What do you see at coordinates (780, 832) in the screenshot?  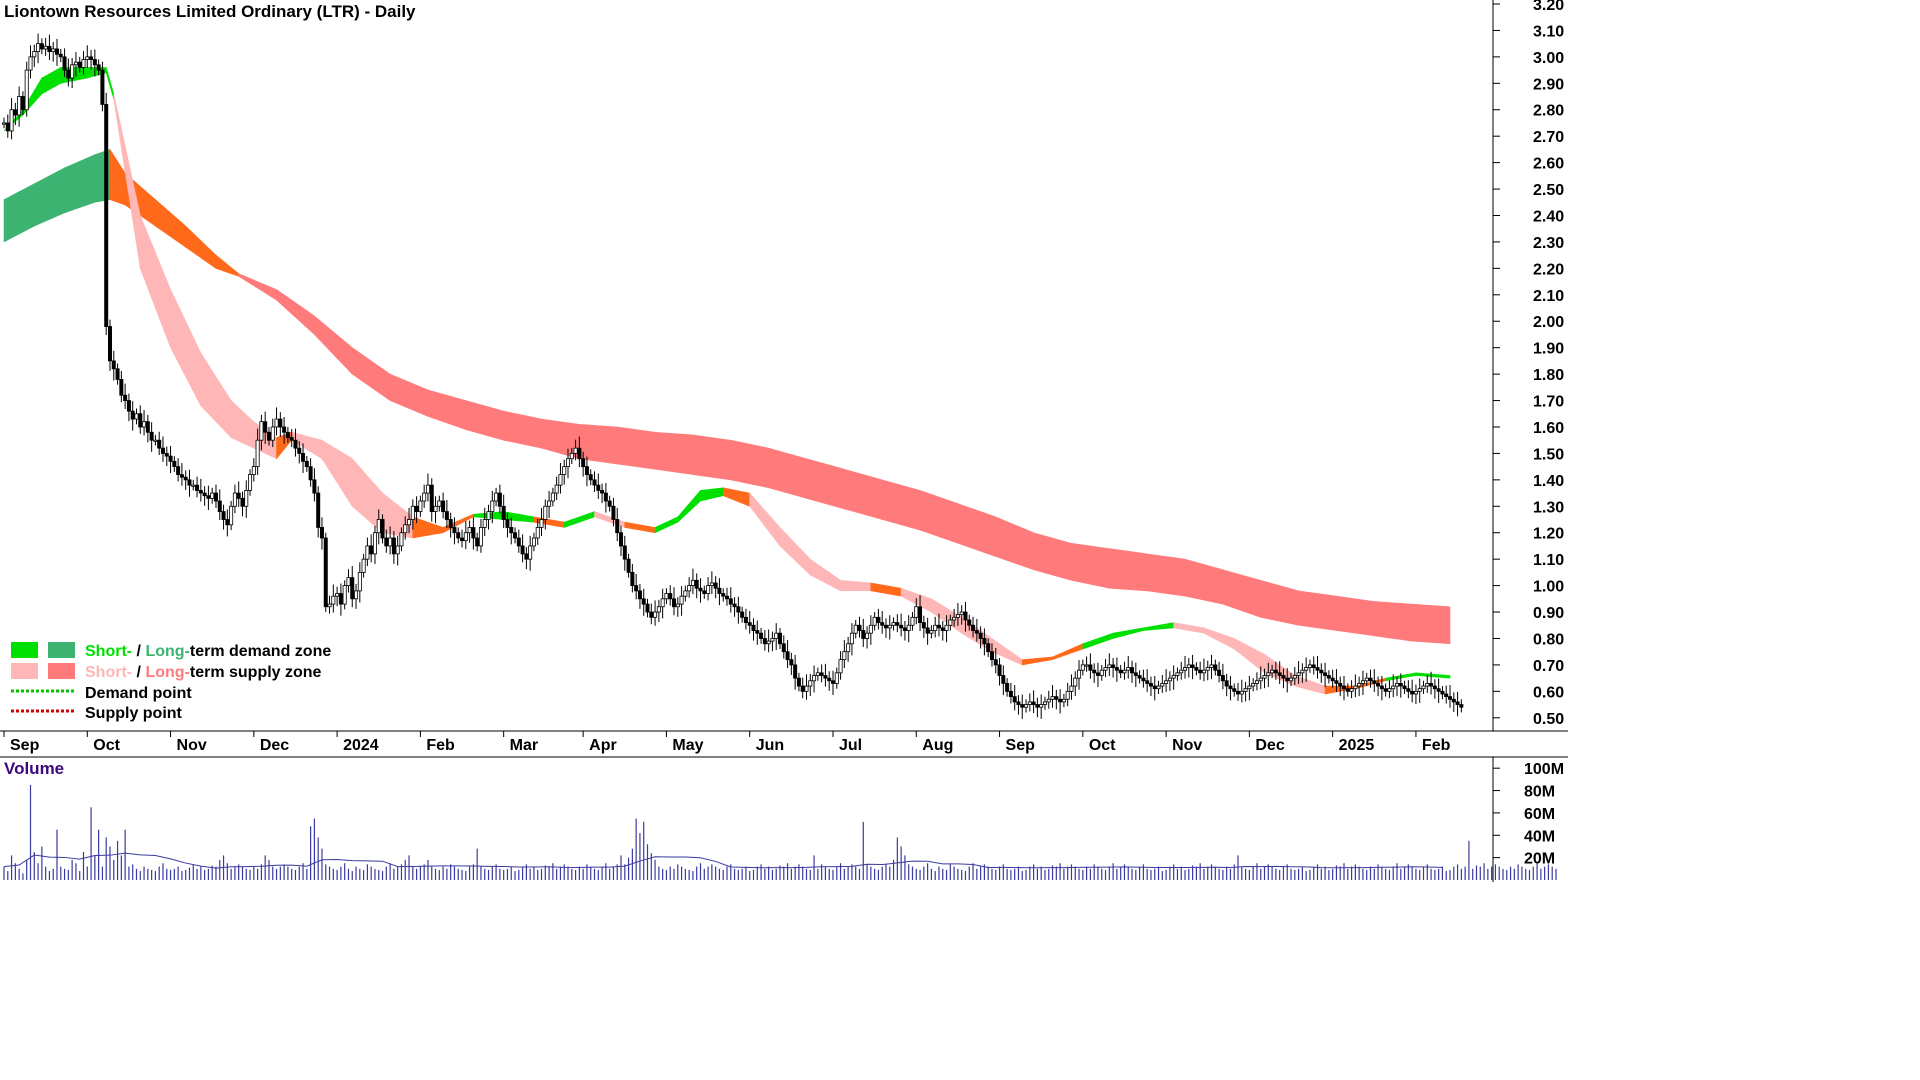 I see `volume-bars` at bounding box center [780, 832].